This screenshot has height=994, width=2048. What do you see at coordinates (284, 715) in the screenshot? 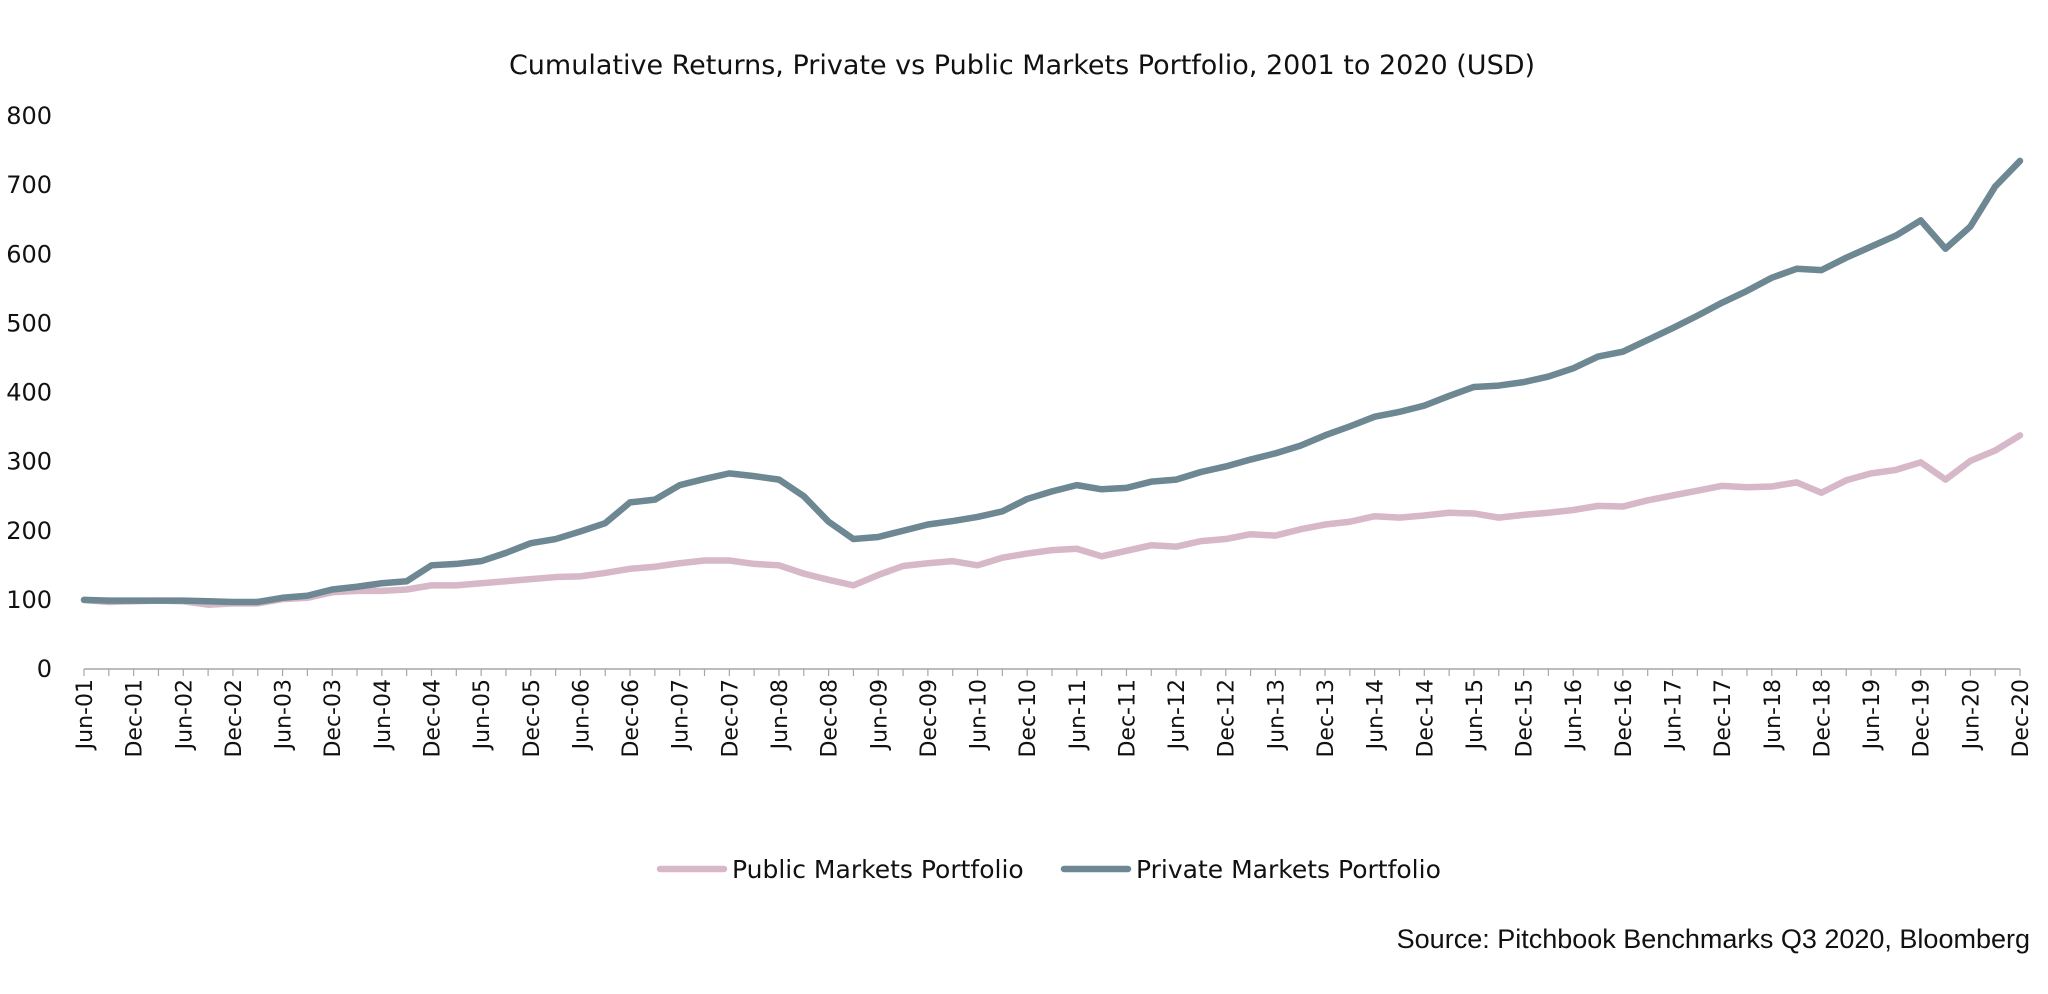
I see `x-tick-label: Jun-03` at bounding box center [284, 715].